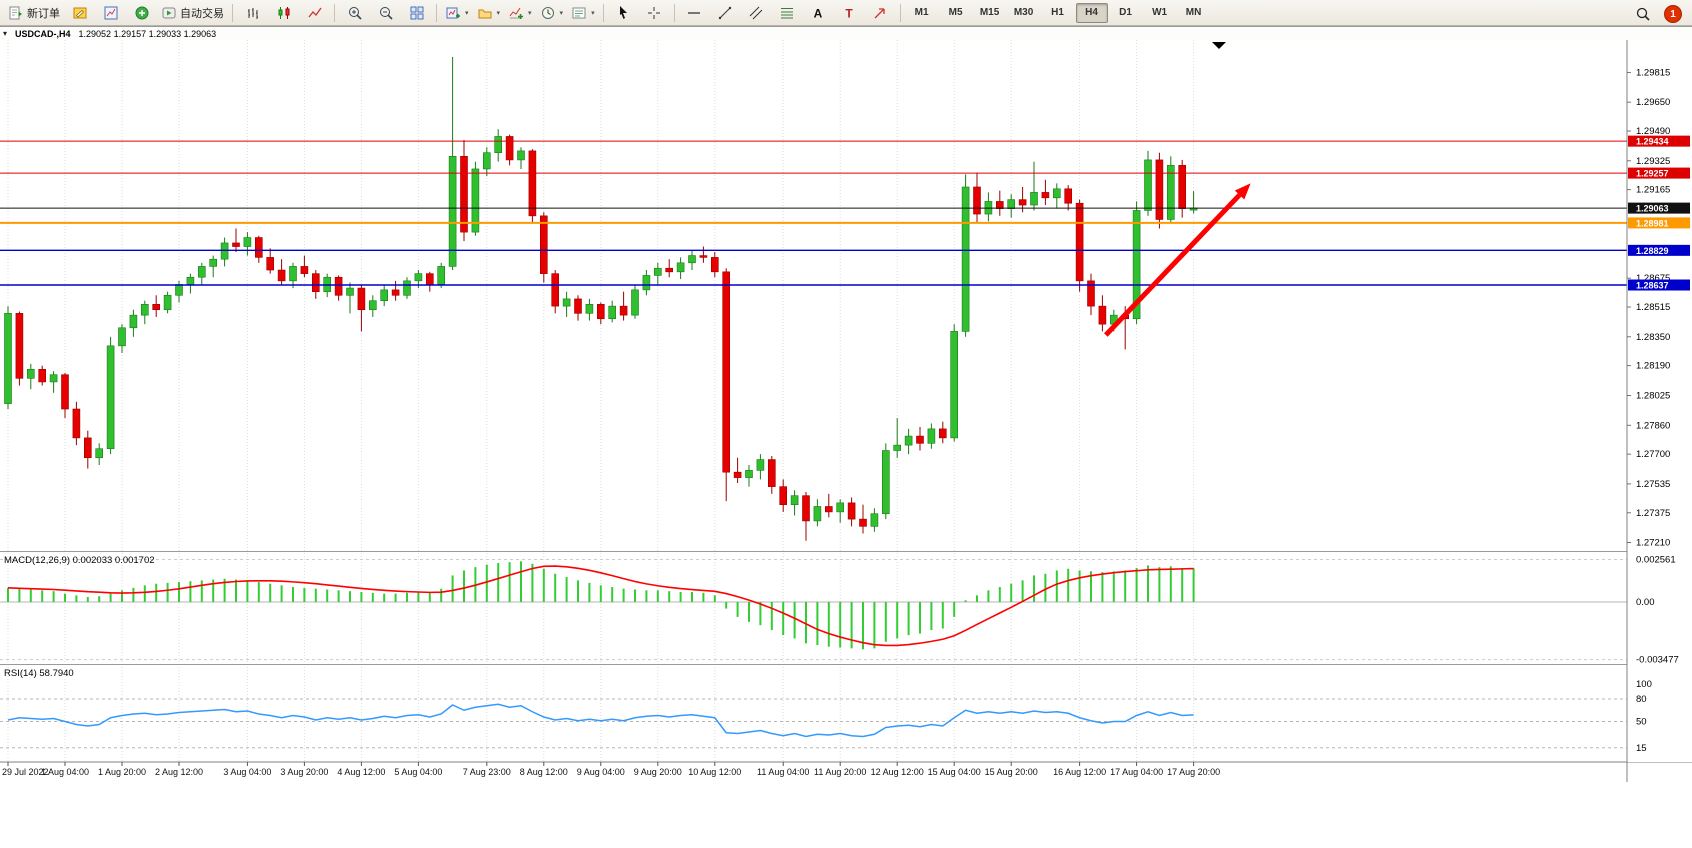 The height and width of the screenshot is (848, 1692). Describe the element at coordinates (252, 13) in the screenshot. I see `bar-chart-button` at that location.